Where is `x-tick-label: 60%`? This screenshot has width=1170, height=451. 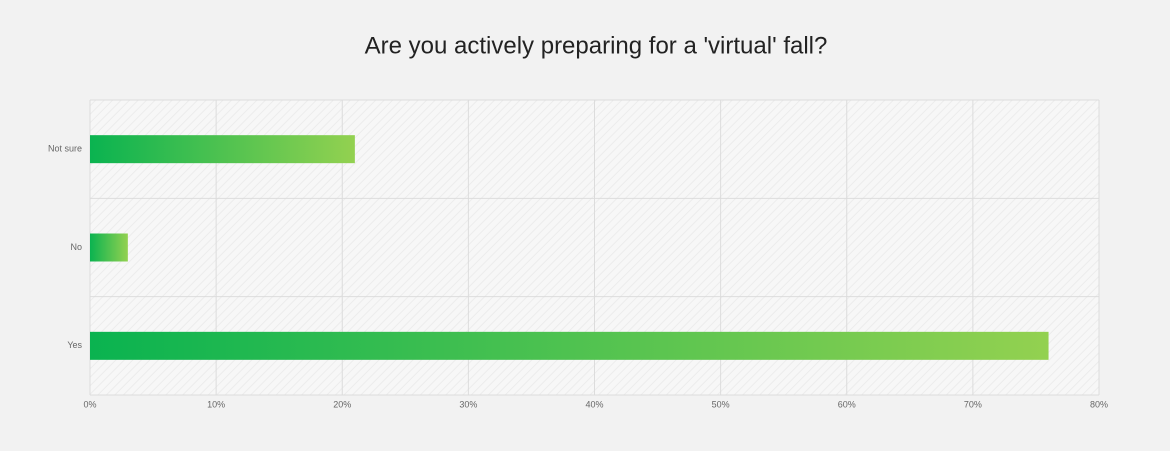
x-tick-label: 60% is located at coordinates (847, 404).